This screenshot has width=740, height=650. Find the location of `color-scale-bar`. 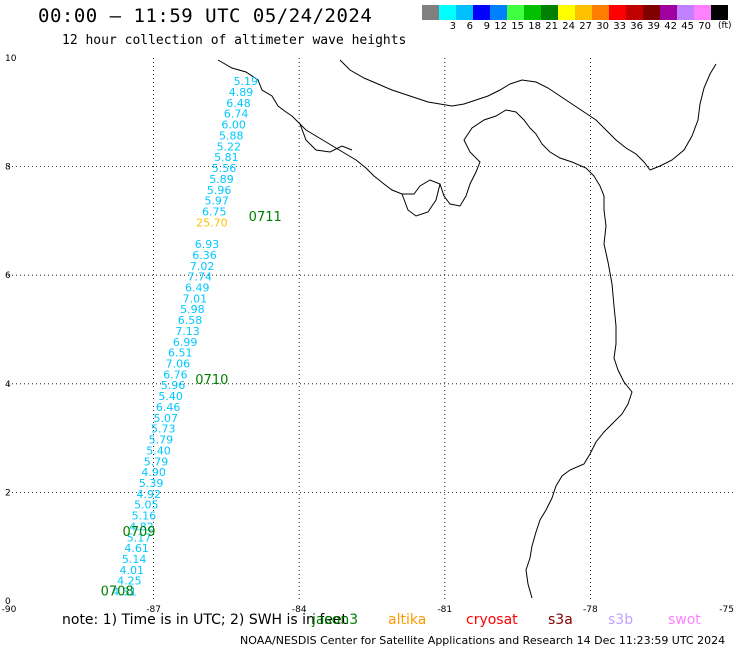

color-scale-bar is located at coordinates (575, 12).